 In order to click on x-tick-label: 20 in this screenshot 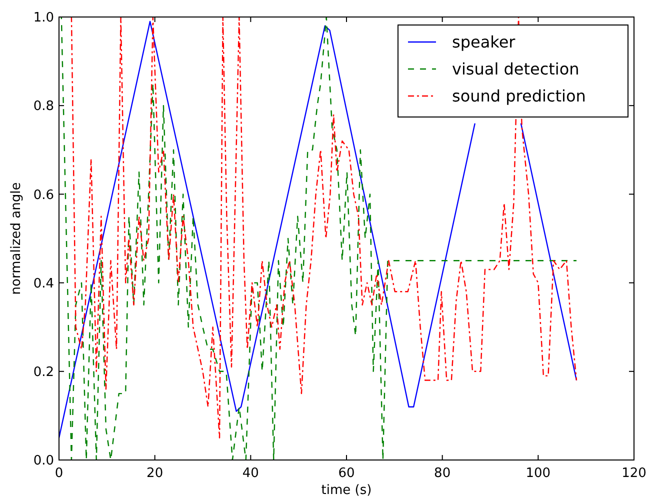, I will do `click(155, 473)`.